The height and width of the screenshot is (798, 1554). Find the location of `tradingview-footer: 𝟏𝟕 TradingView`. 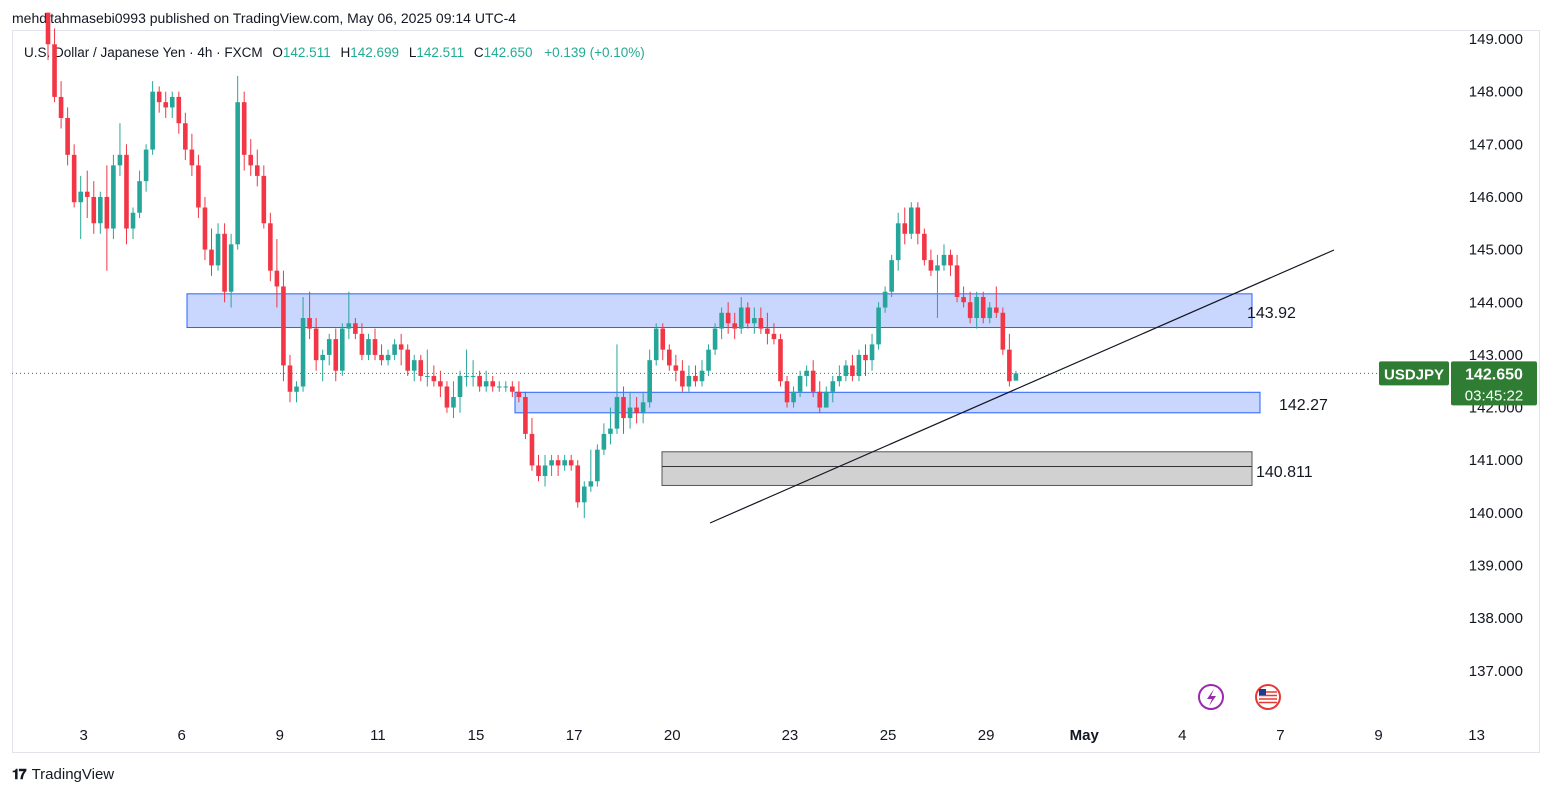

tradingview-footer: 𝟏𝟕 TradingView is located at coordinates (63, 774).